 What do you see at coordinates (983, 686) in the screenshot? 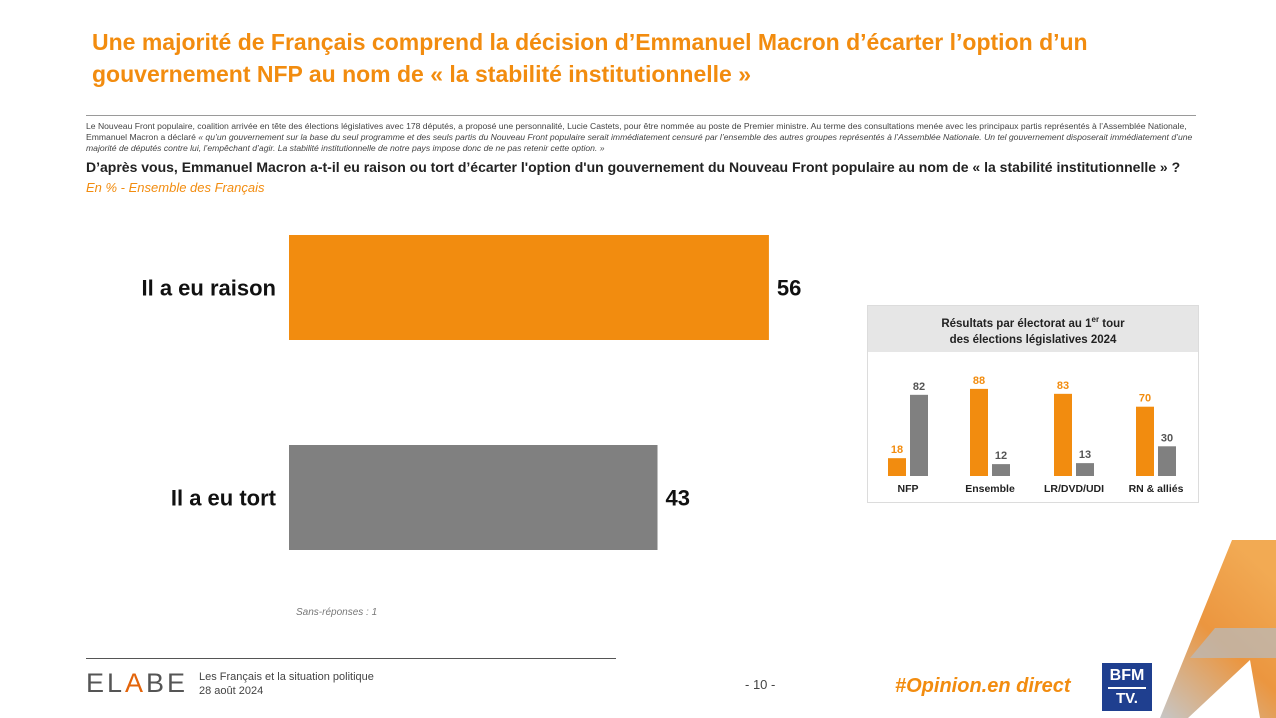
I see `hashtag: #Opinion.en direct` at bounding box center [983, 686].